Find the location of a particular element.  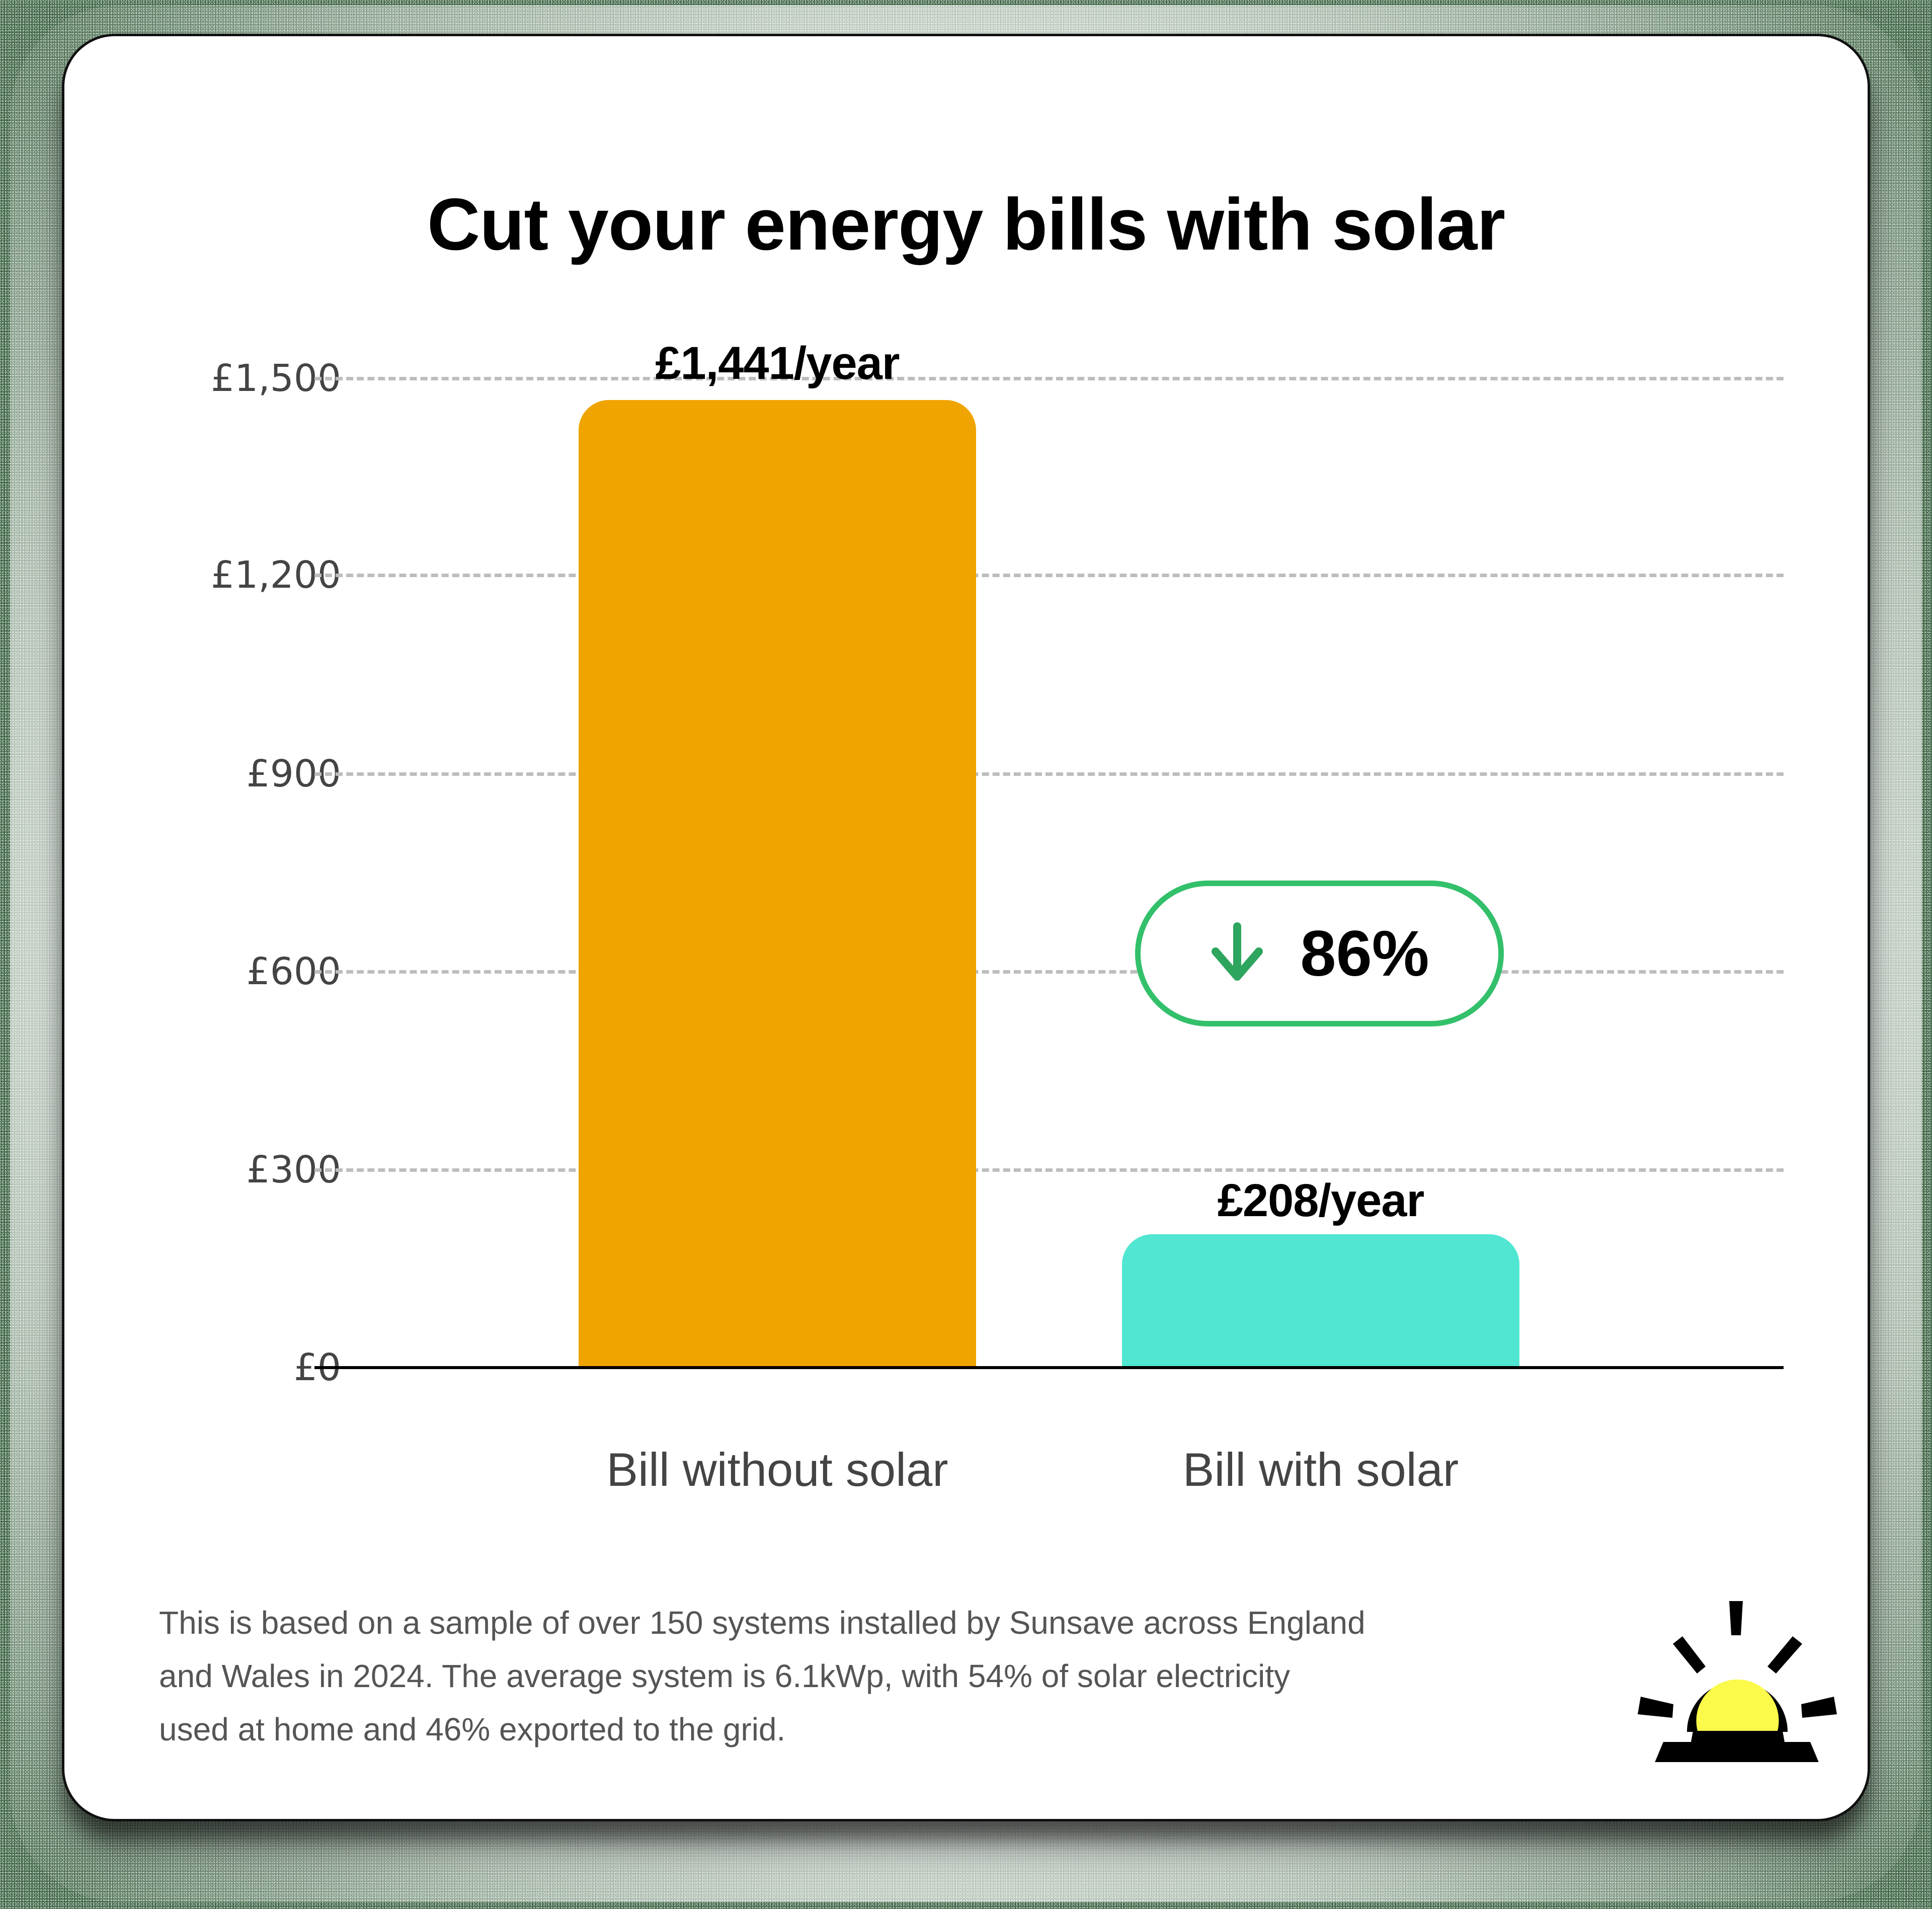

category-label-without-solar: Bill without solar is located at coordinates (777, 1469).